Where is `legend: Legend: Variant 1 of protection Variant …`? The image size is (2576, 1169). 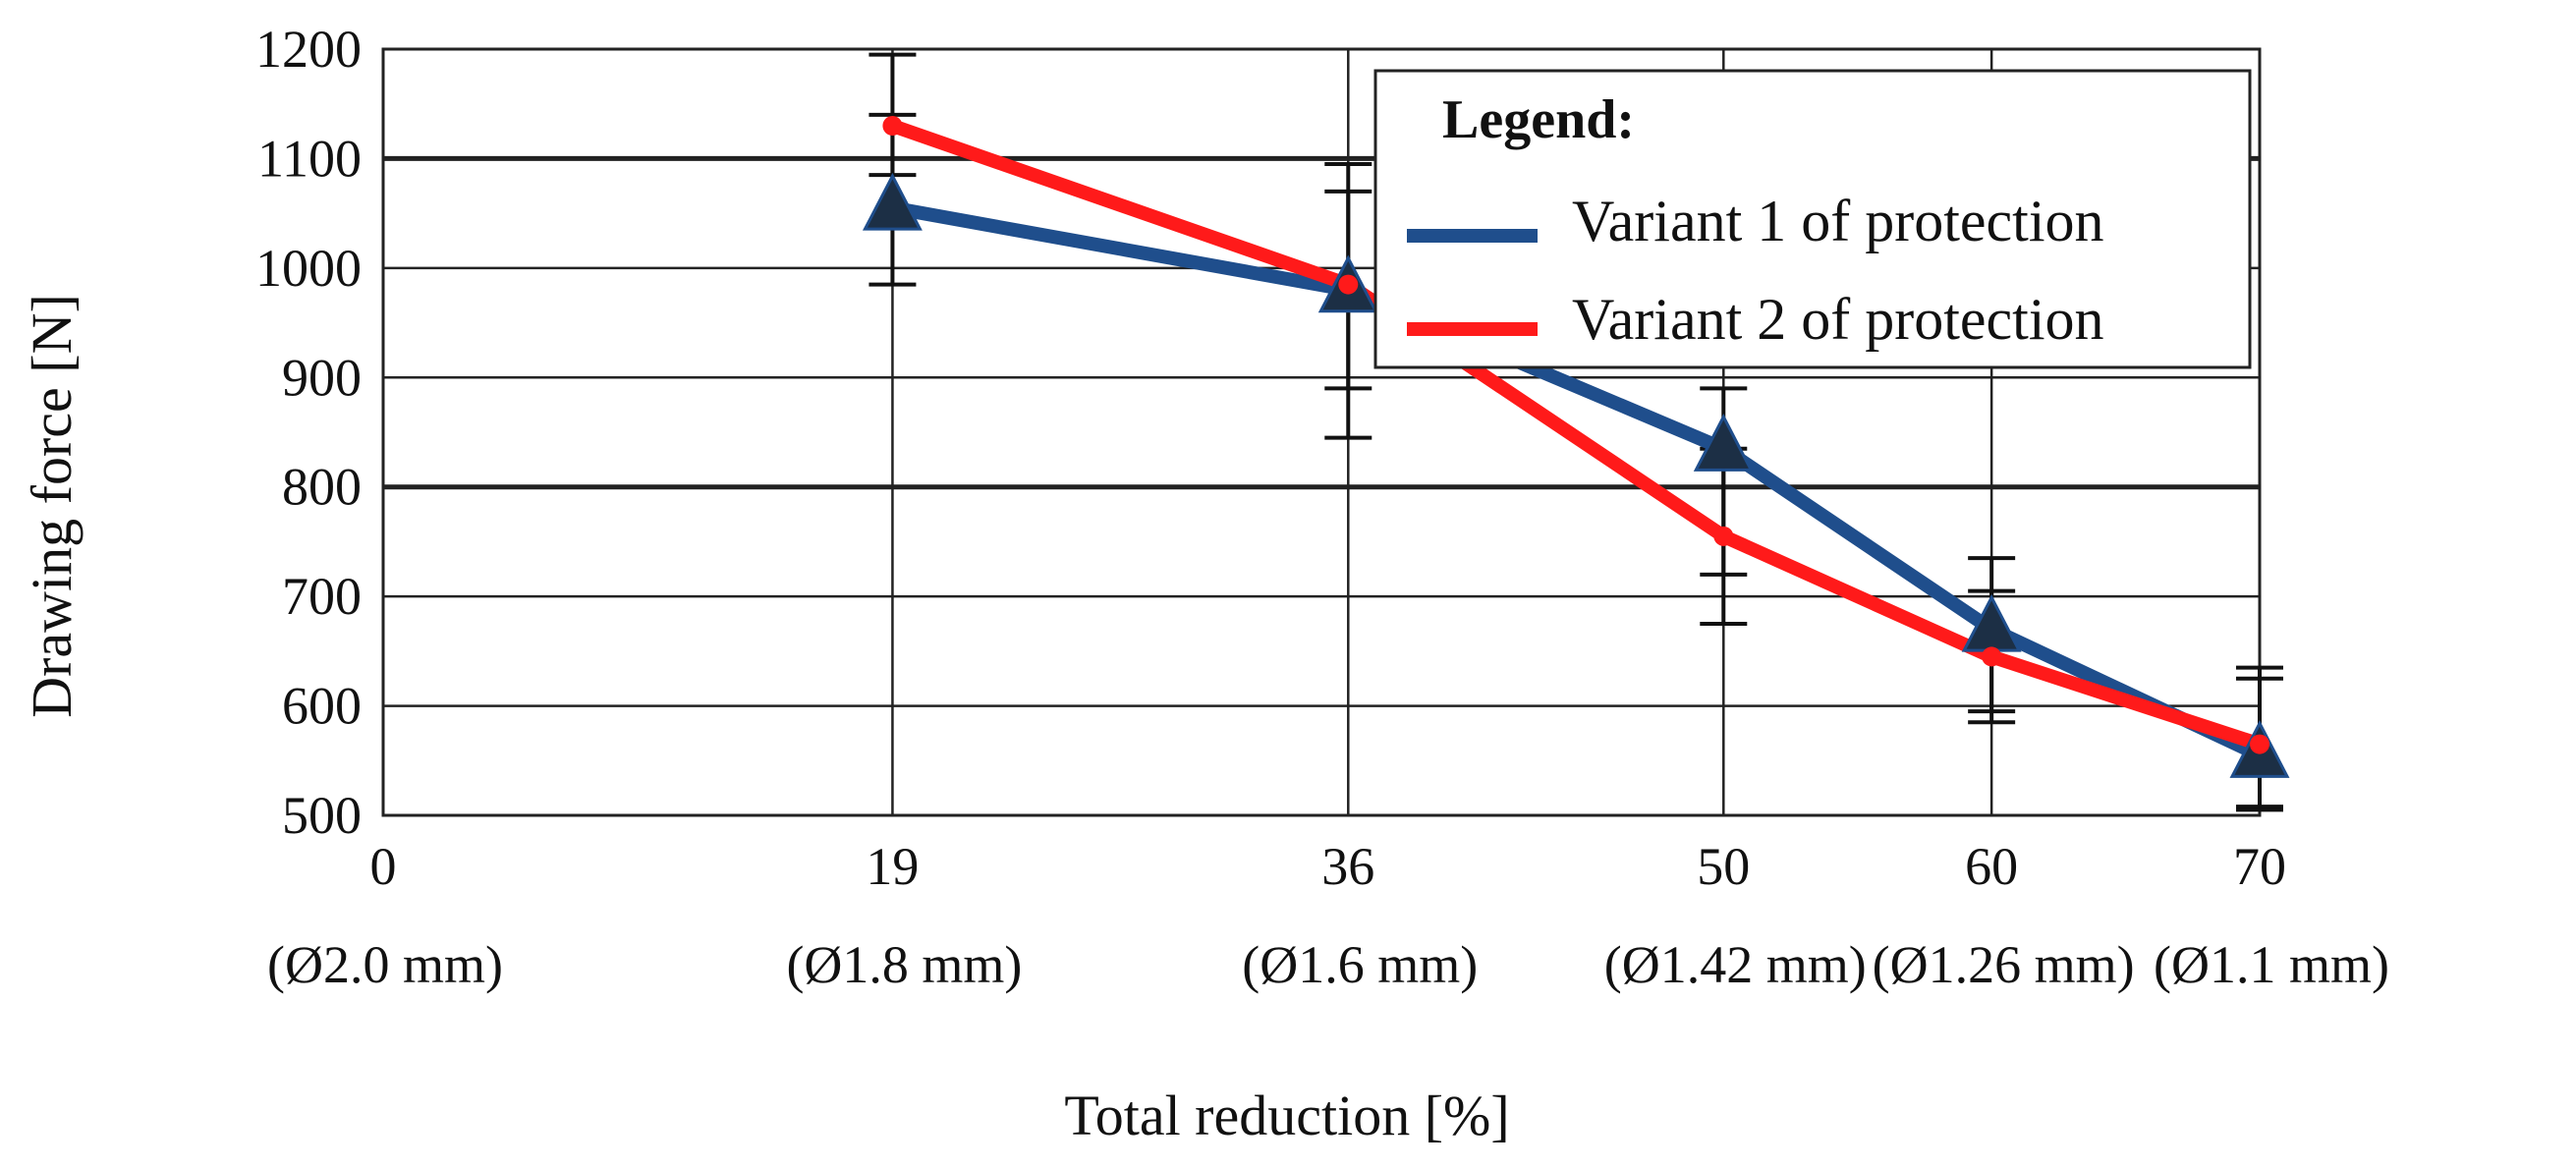 legend: Legend: Variant 1 of protection Variant … is located at coordinates (1812, 219).